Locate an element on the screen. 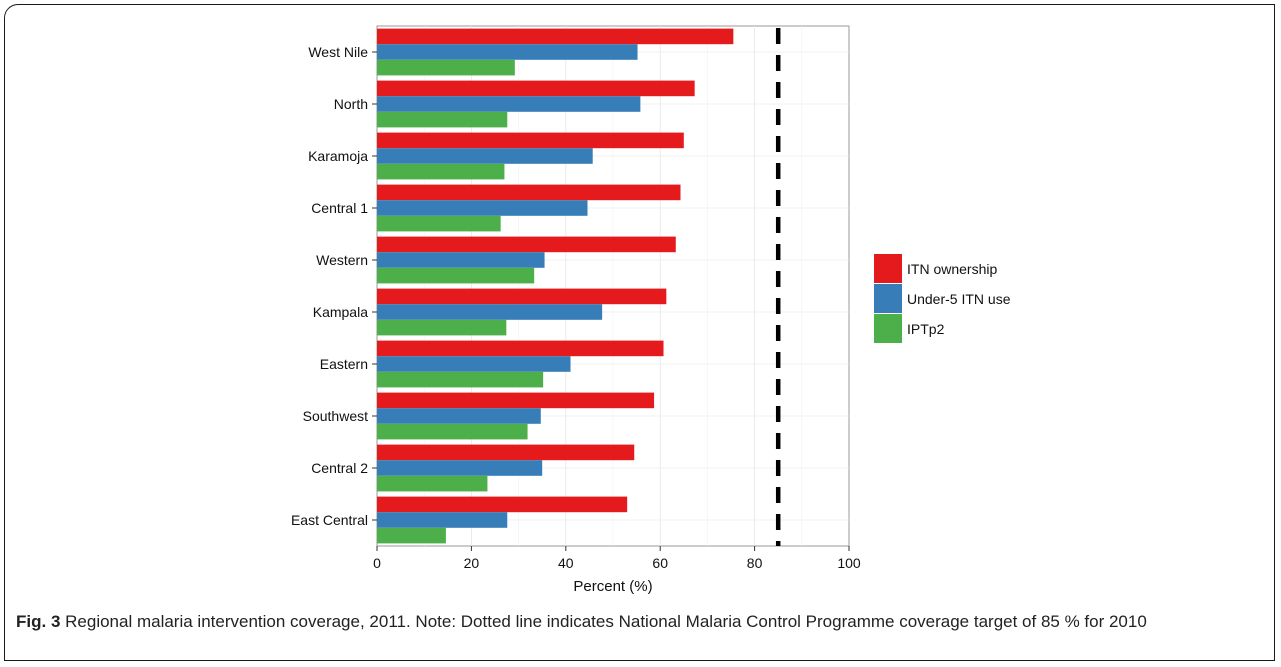  y-tick-label: East Central is located at coordinates (329, 520).